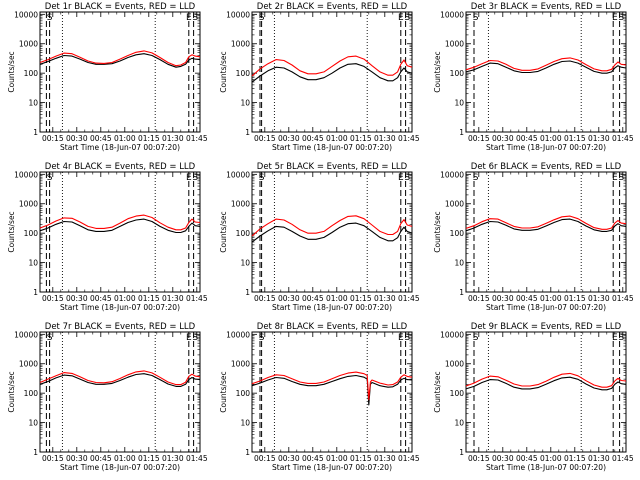  Describe the element at coordinates (120, 167) in the screenshot. I see `panel-title: Det 4r BLACK = Events, RED = LLD` at that location.